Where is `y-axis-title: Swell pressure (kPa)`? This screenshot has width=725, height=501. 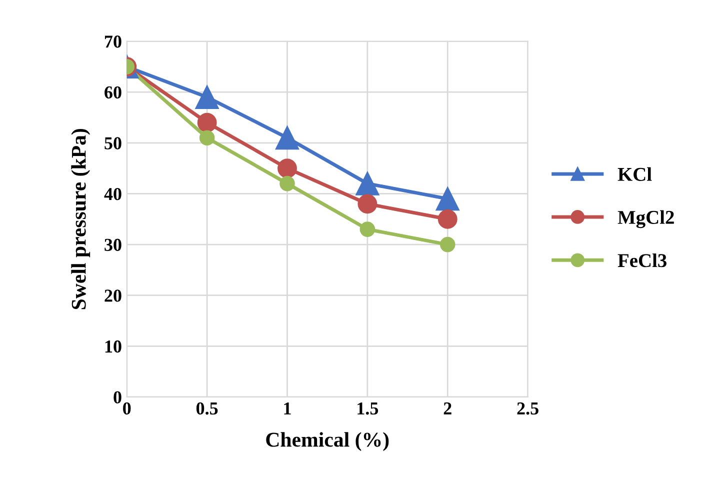
y-axis-title: Swell pressure (kPa) is located at coordinates (80, 219).